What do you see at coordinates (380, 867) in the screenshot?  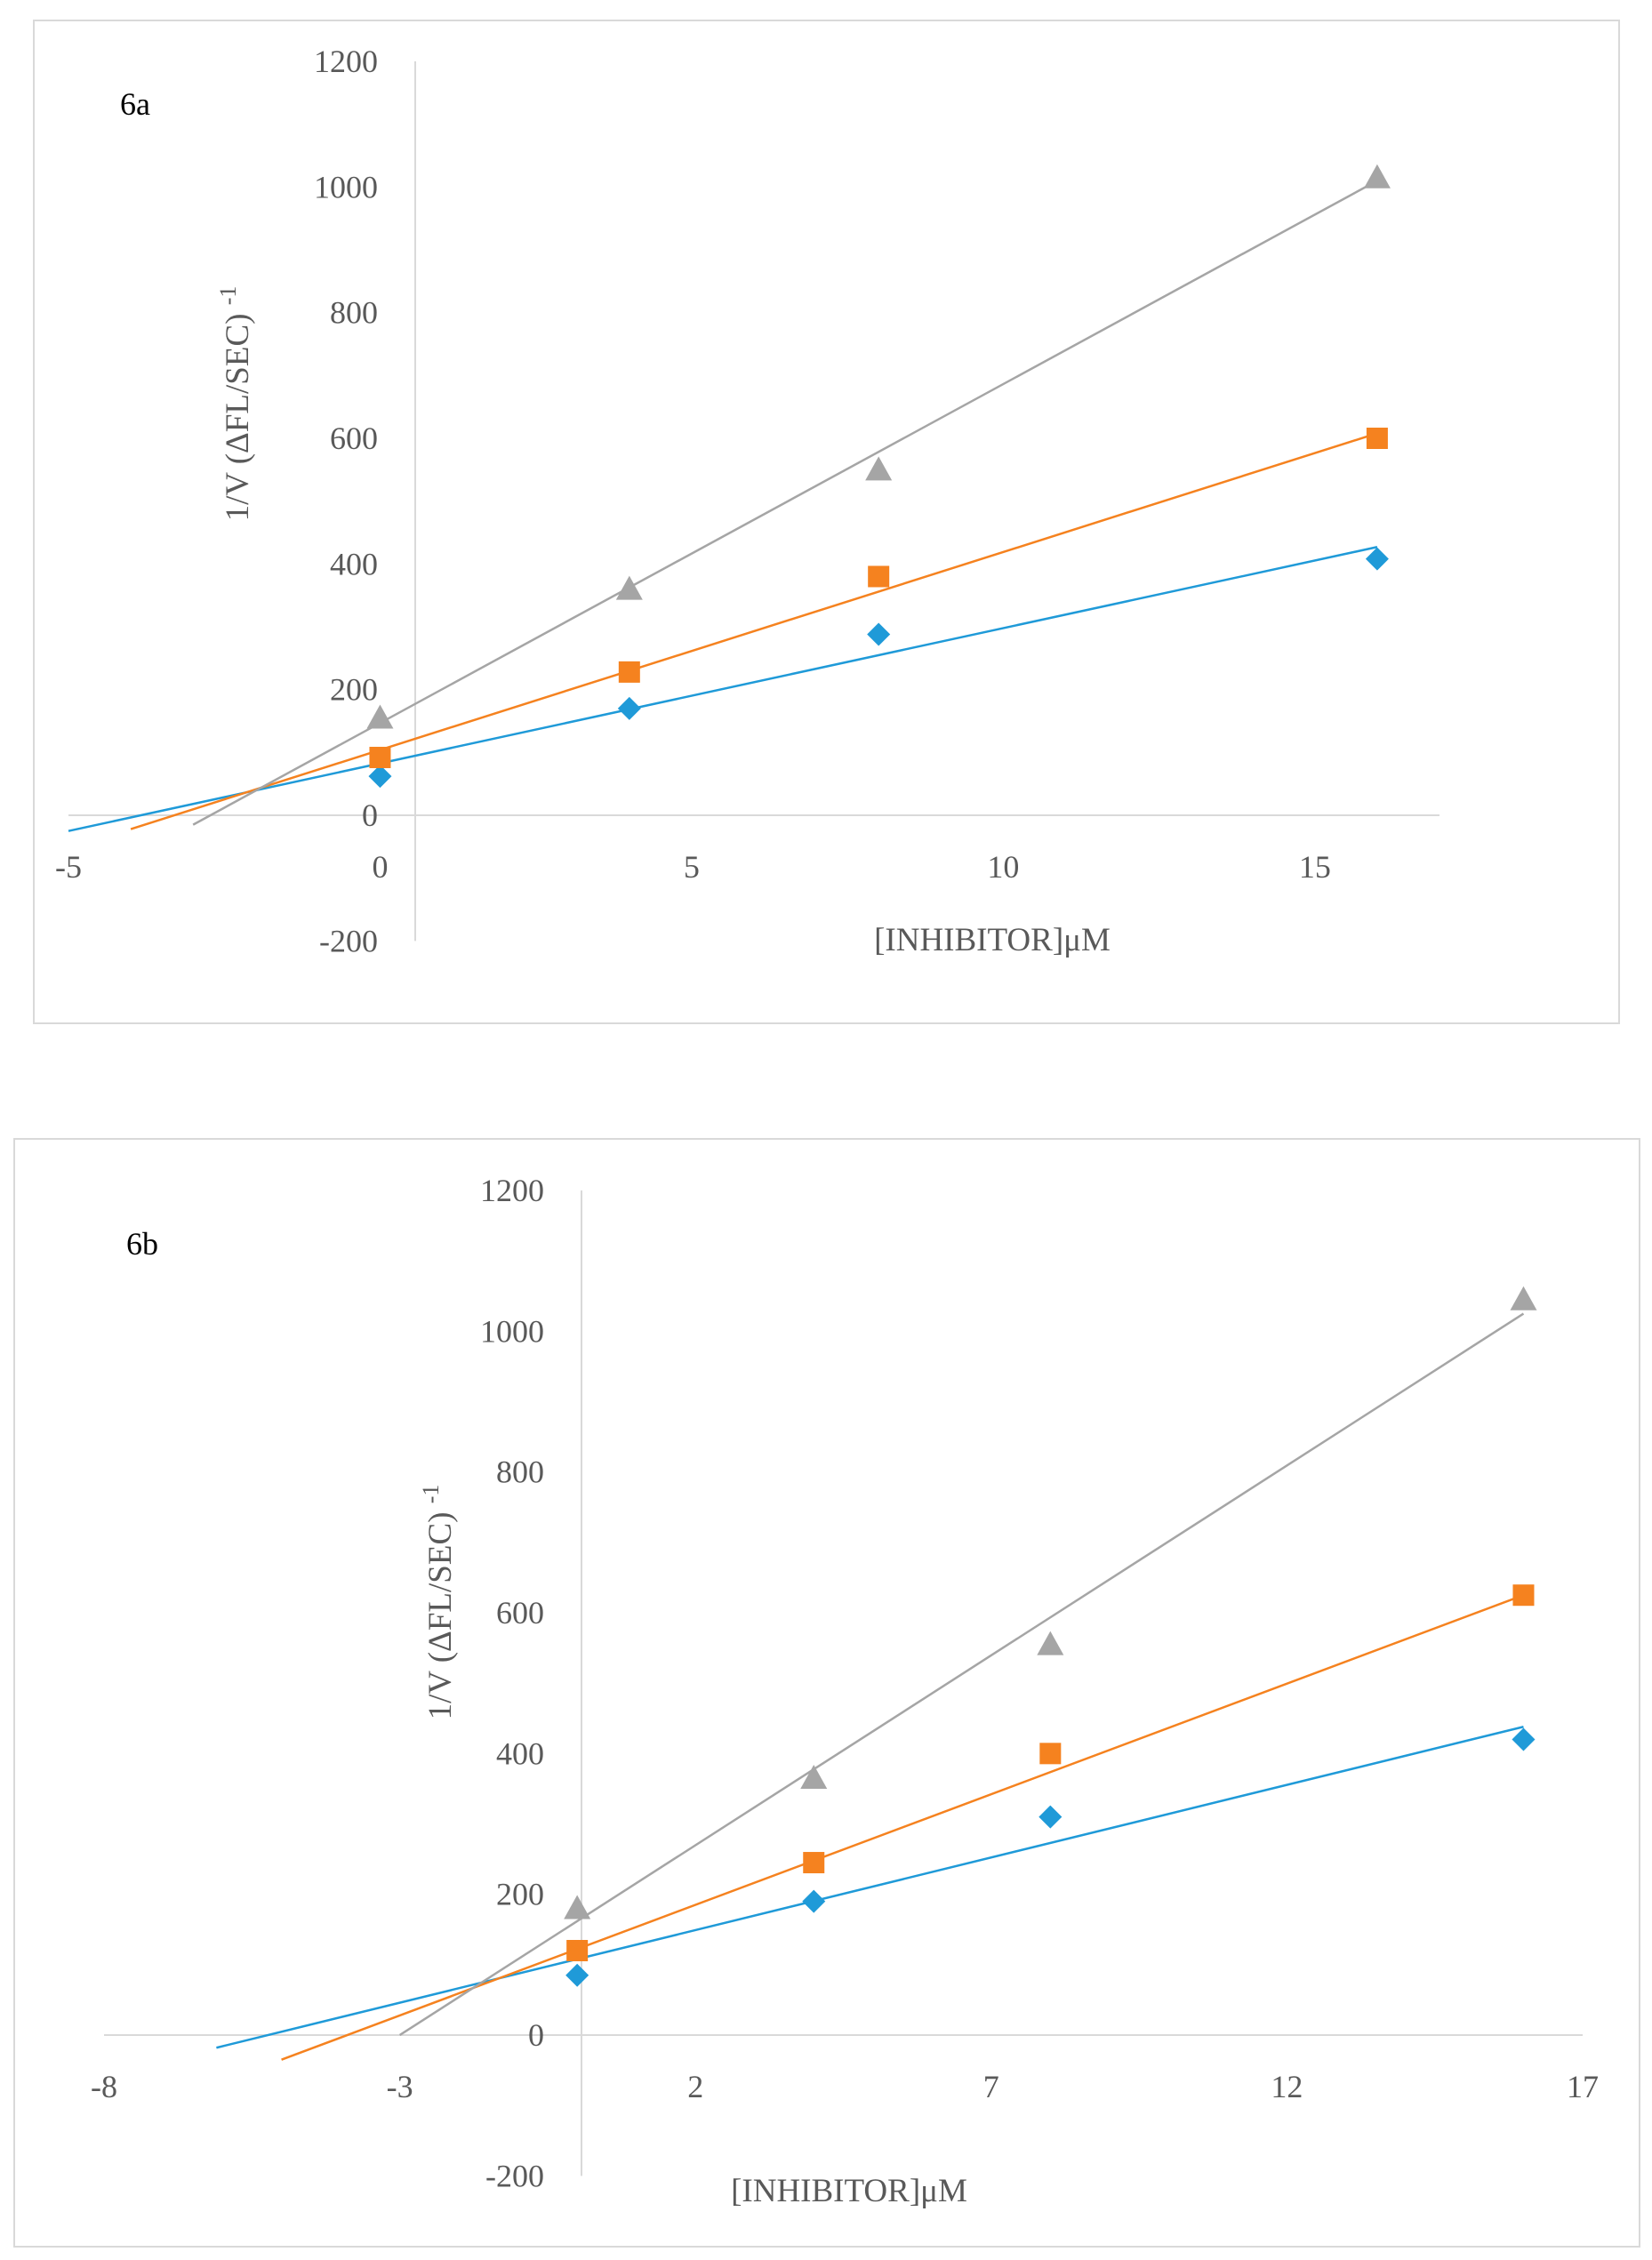 I see `x-tick-label: 0` at bounding box center [380, 867].